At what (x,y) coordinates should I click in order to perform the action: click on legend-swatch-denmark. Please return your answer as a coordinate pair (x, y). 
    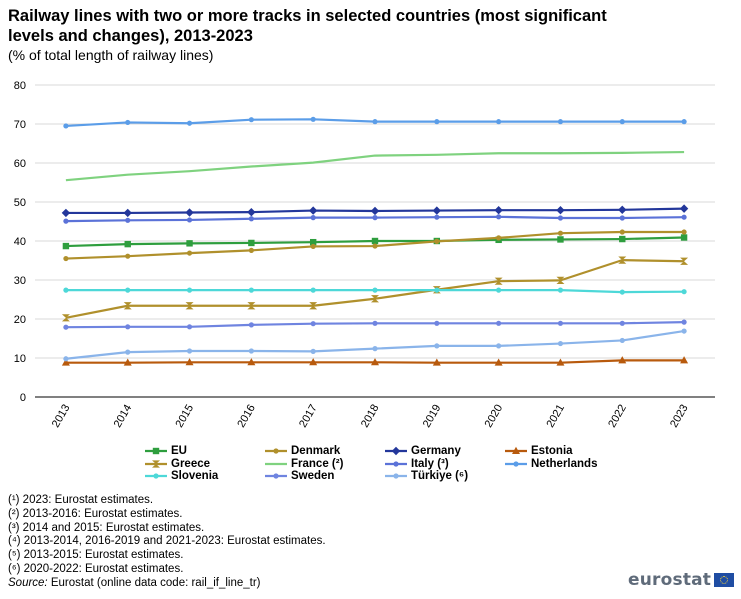
    Looking at the image, I should click on (276, 451).